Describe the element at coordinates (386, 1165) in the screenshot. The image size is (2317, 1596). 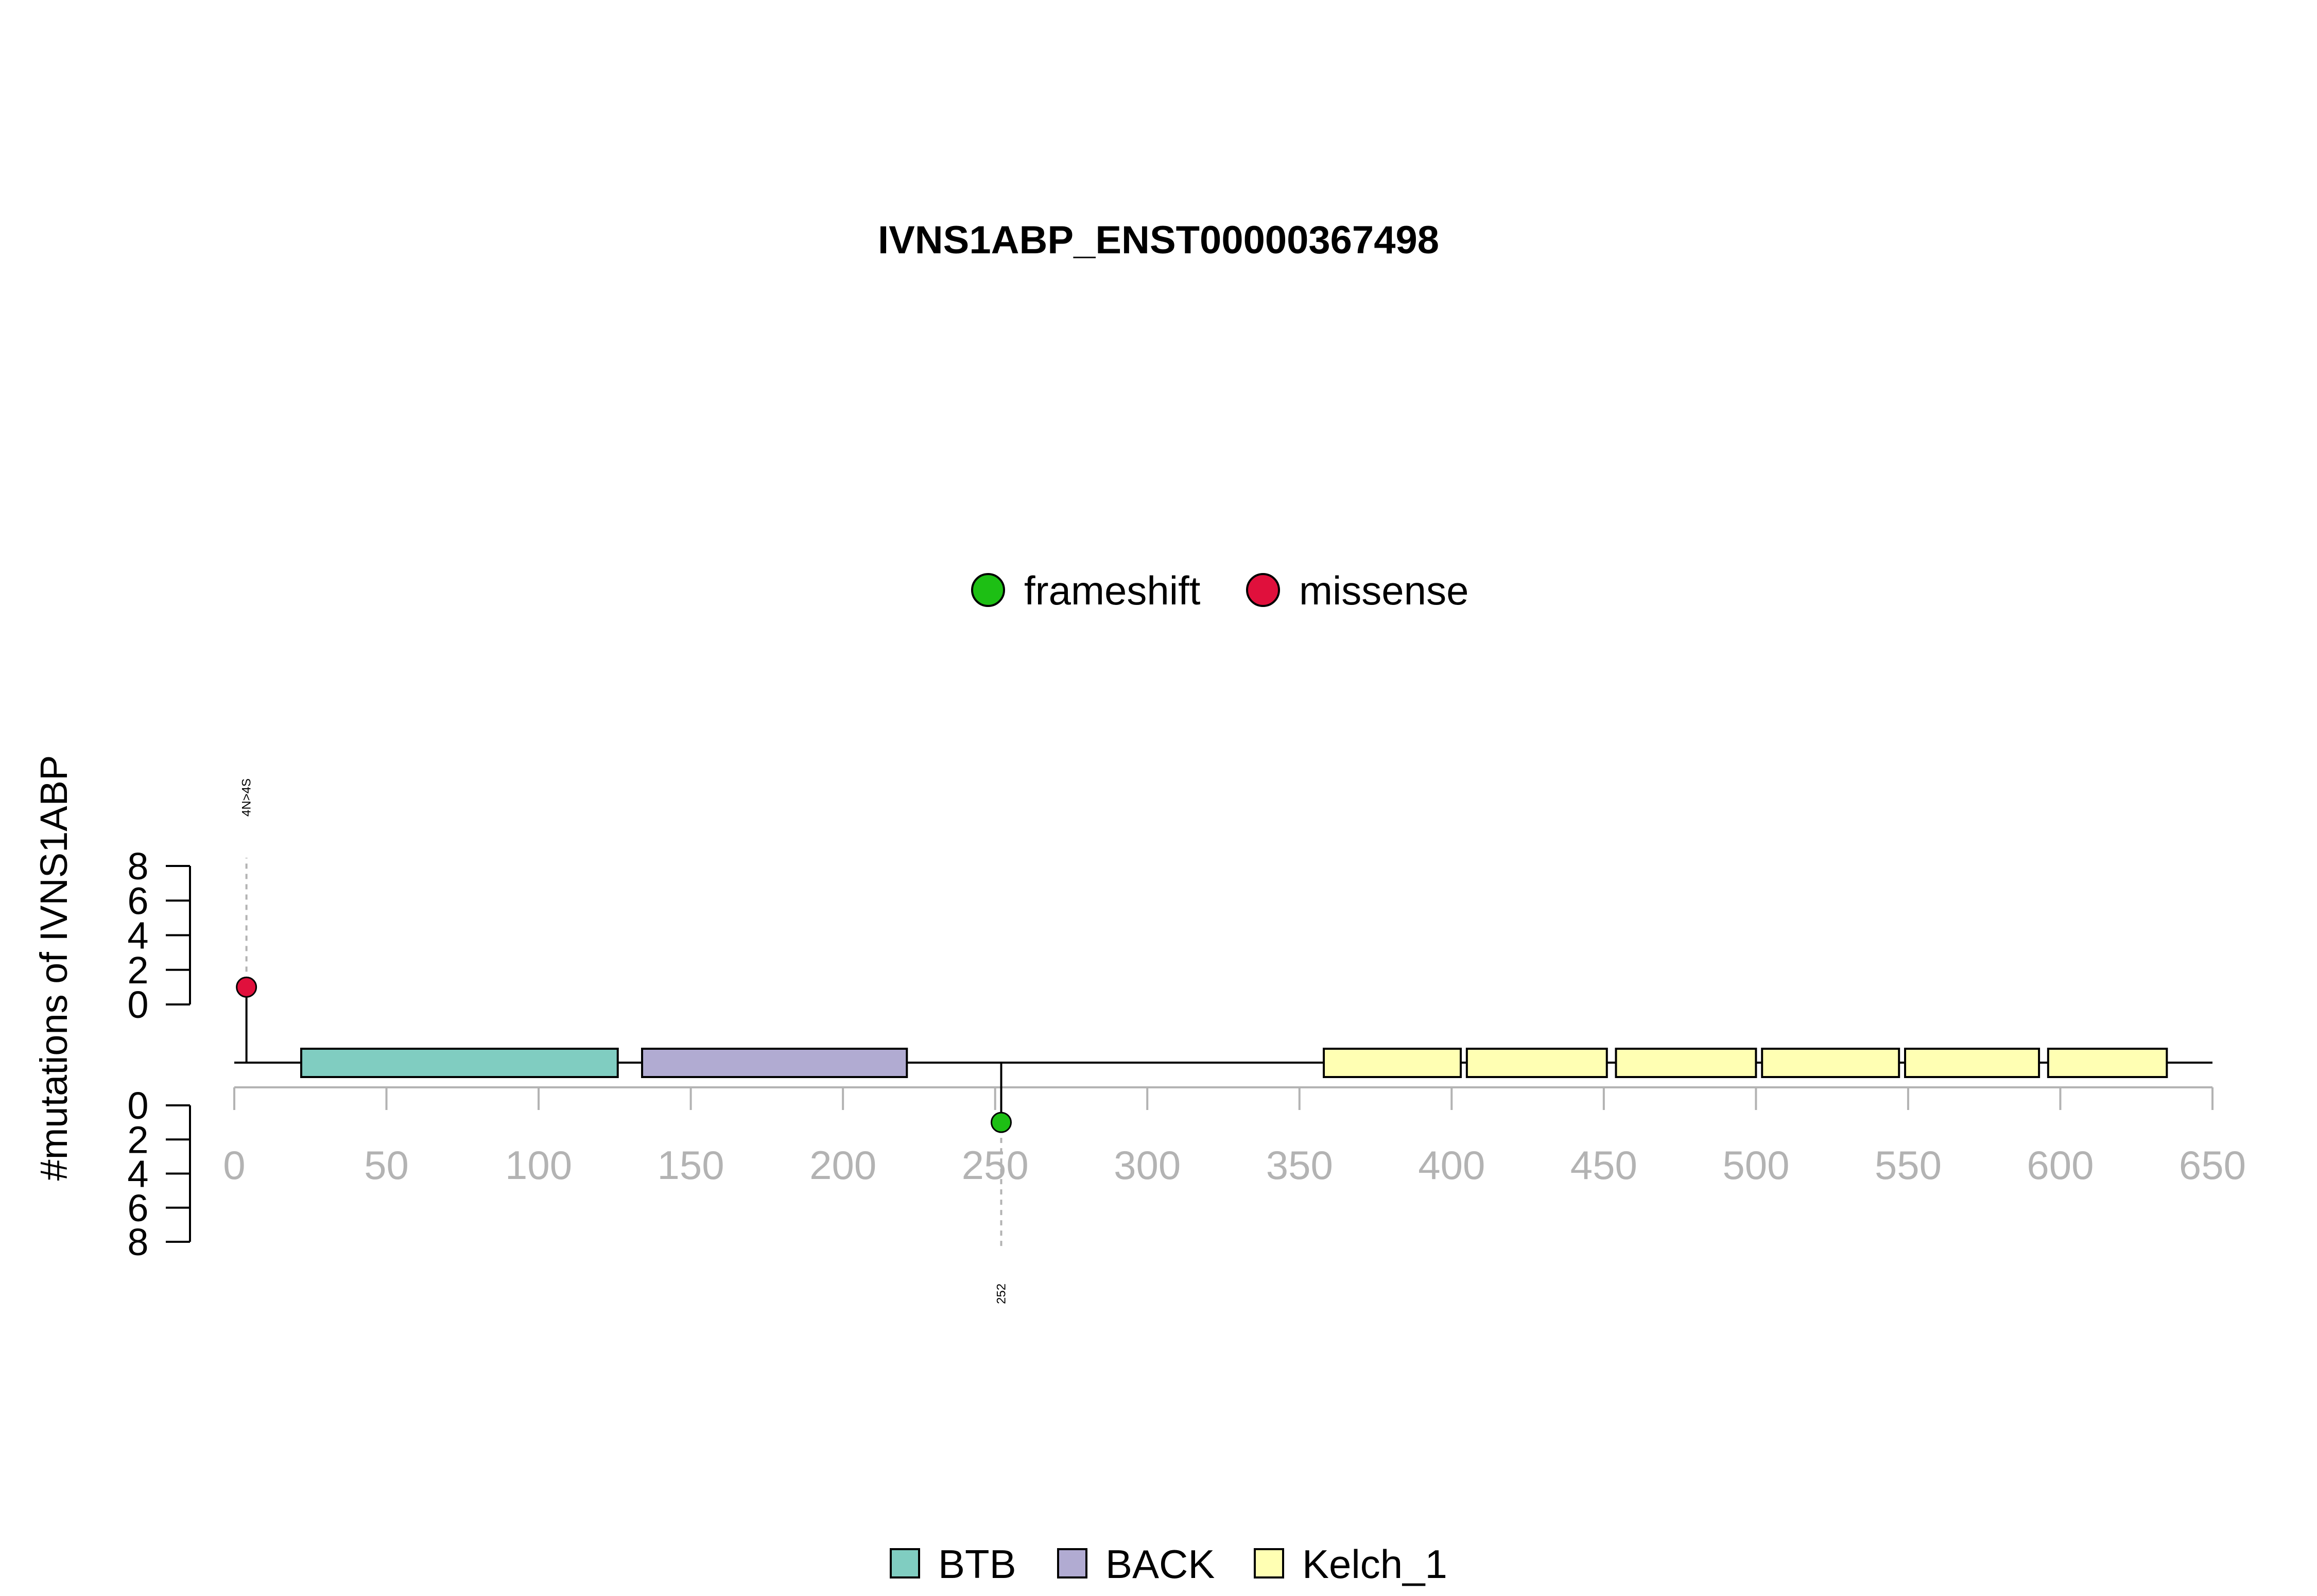
I see `x-tick-label-50: 50` at that location.